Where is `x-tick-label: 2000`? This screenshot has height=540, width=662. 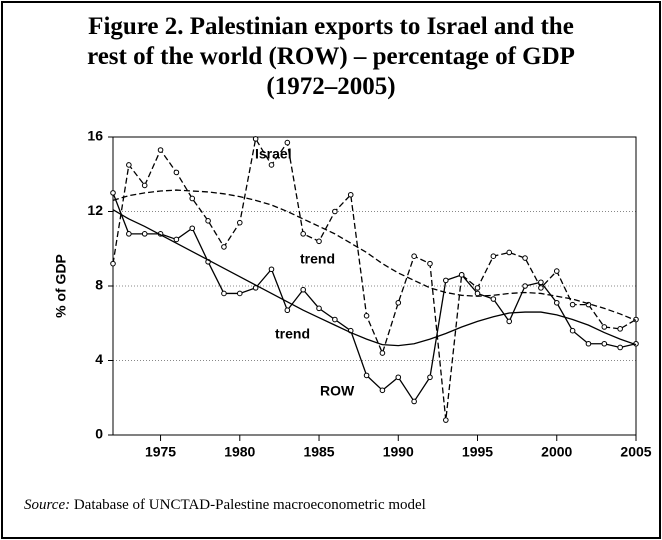 x-tick-label: 2000 is located at coordinates (556, 452).